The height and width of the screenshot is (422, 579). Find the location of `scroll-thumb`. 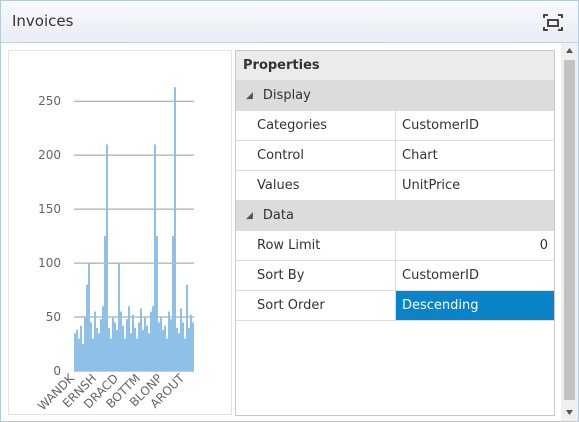

scroll-thumb is located at coordinates (569, 230).